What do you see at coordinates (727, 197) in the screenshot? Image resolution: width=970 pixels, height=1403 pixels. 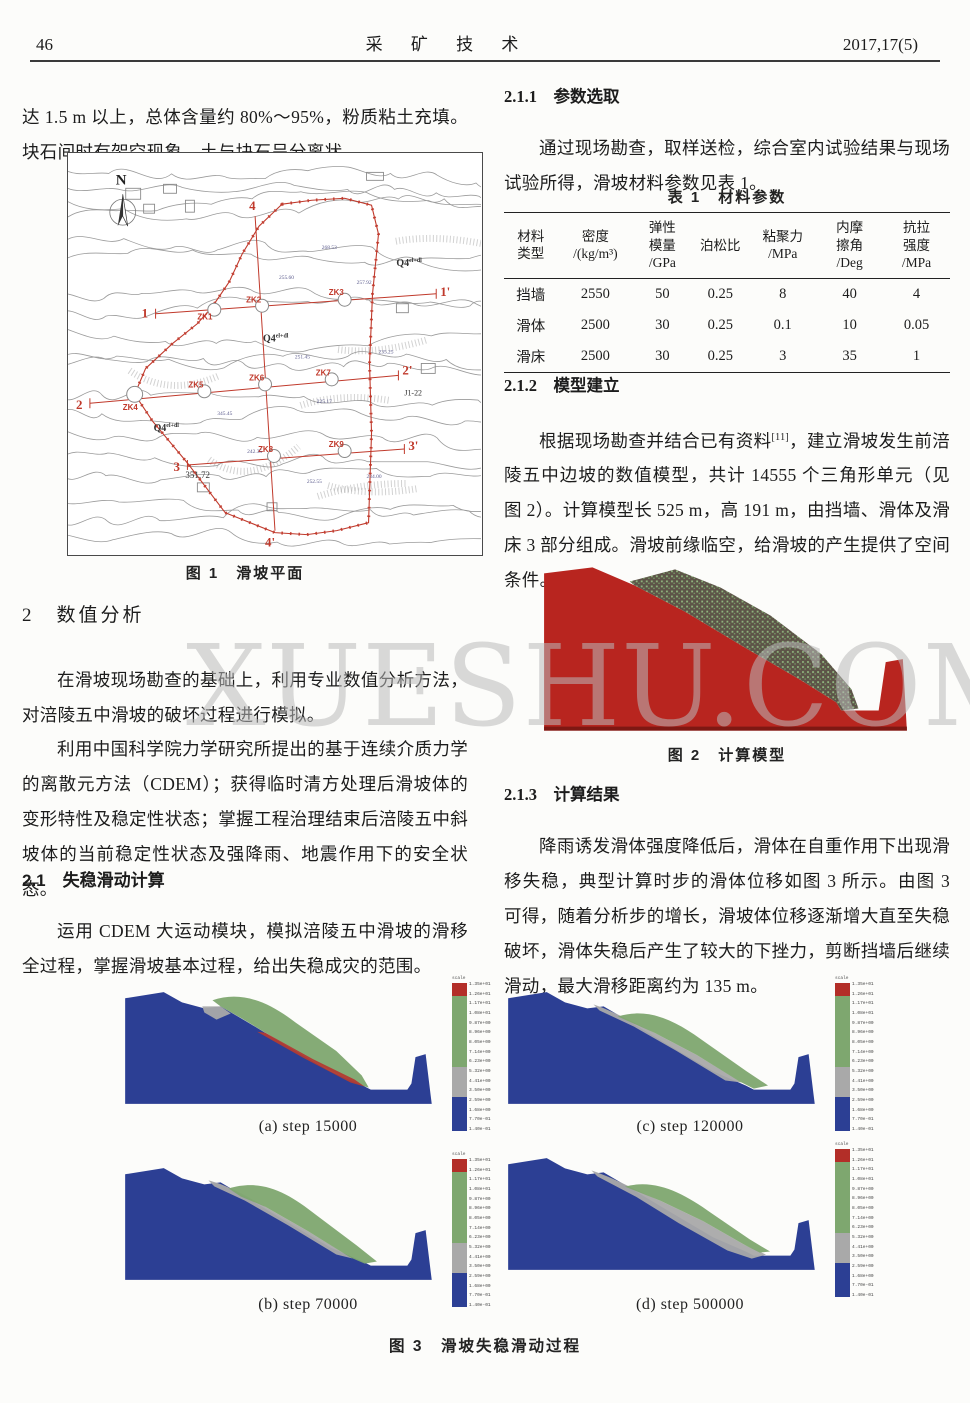 I see `table1-caption: 表 1 材料参数` at bounding box center [727, 197].